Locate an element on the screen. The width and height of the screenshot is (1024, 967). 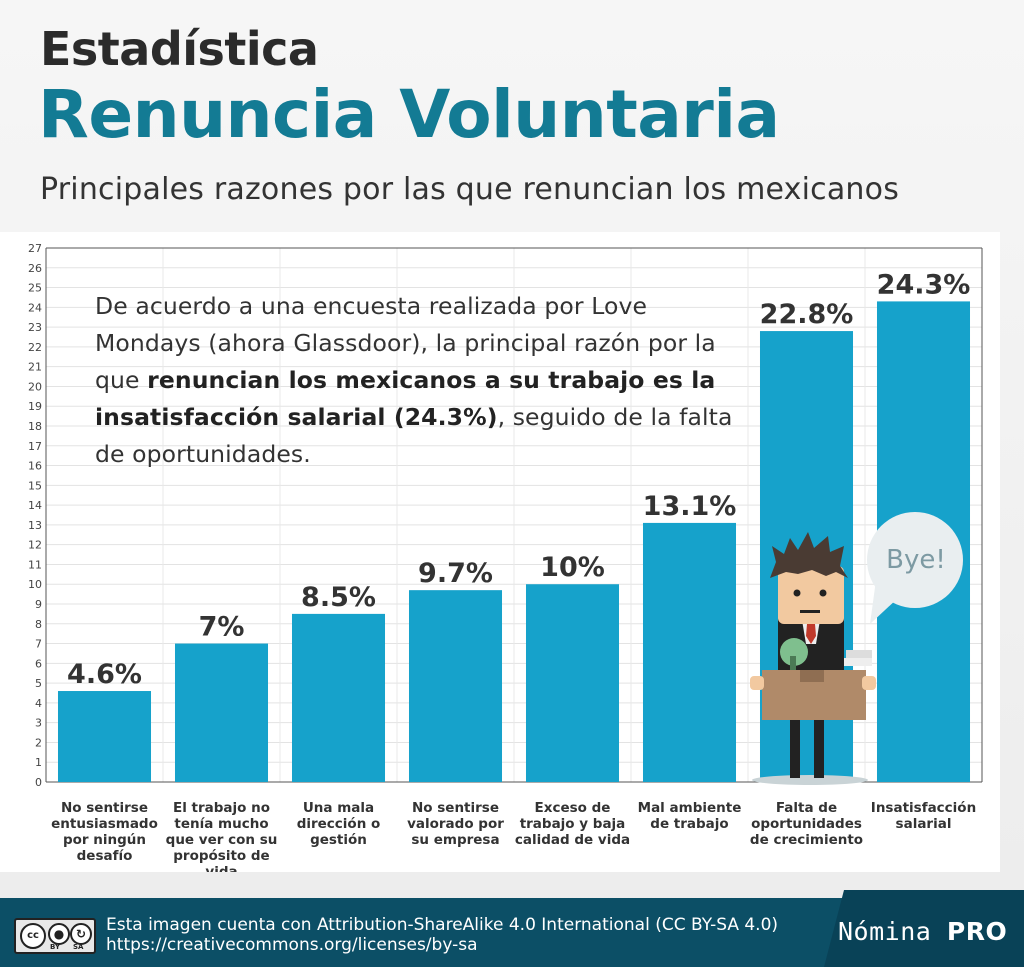
value-label: 7% is located at coordinates (222, 627).